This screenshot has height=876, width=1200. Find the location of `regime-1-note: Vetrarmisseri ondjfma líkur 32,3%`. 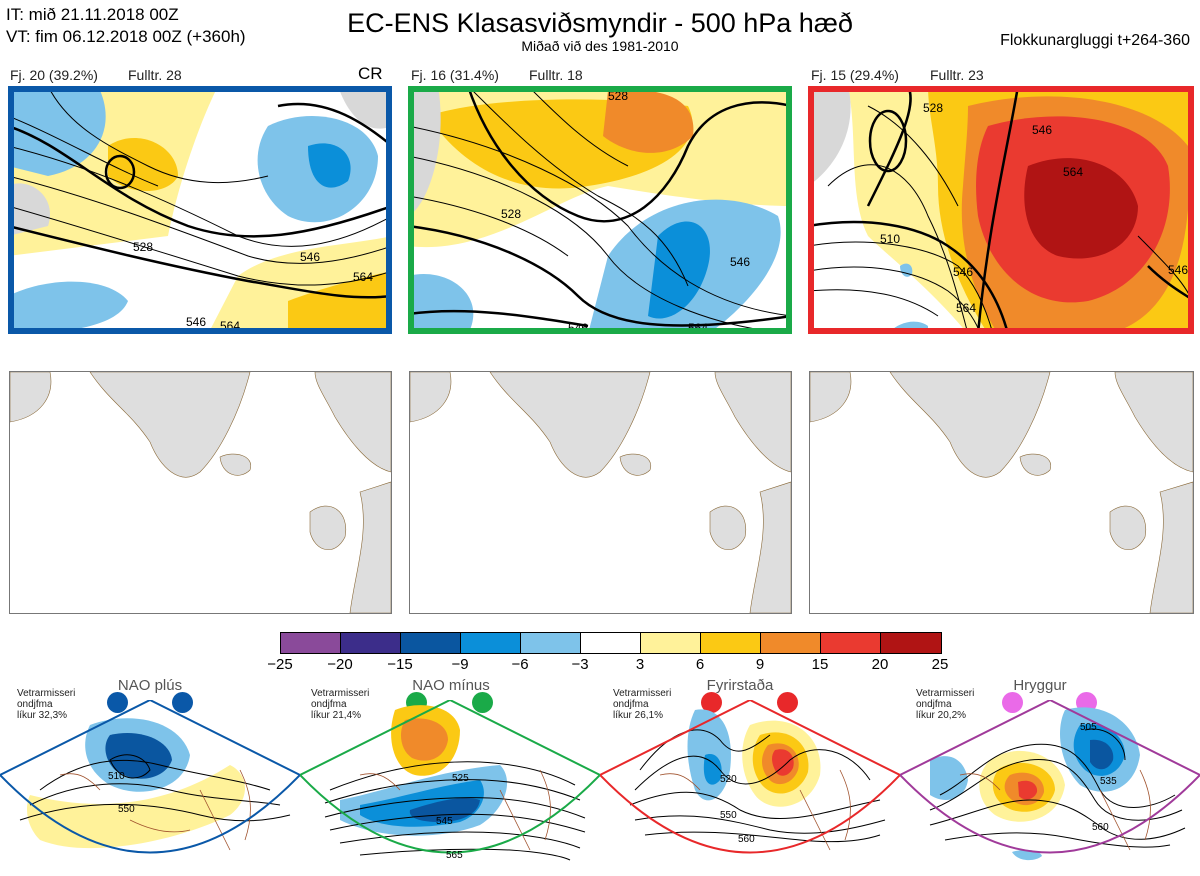

regime-1-note: Vetrarmisseri ondjfma líkur 32,3% is located at coordinates (46, 704).